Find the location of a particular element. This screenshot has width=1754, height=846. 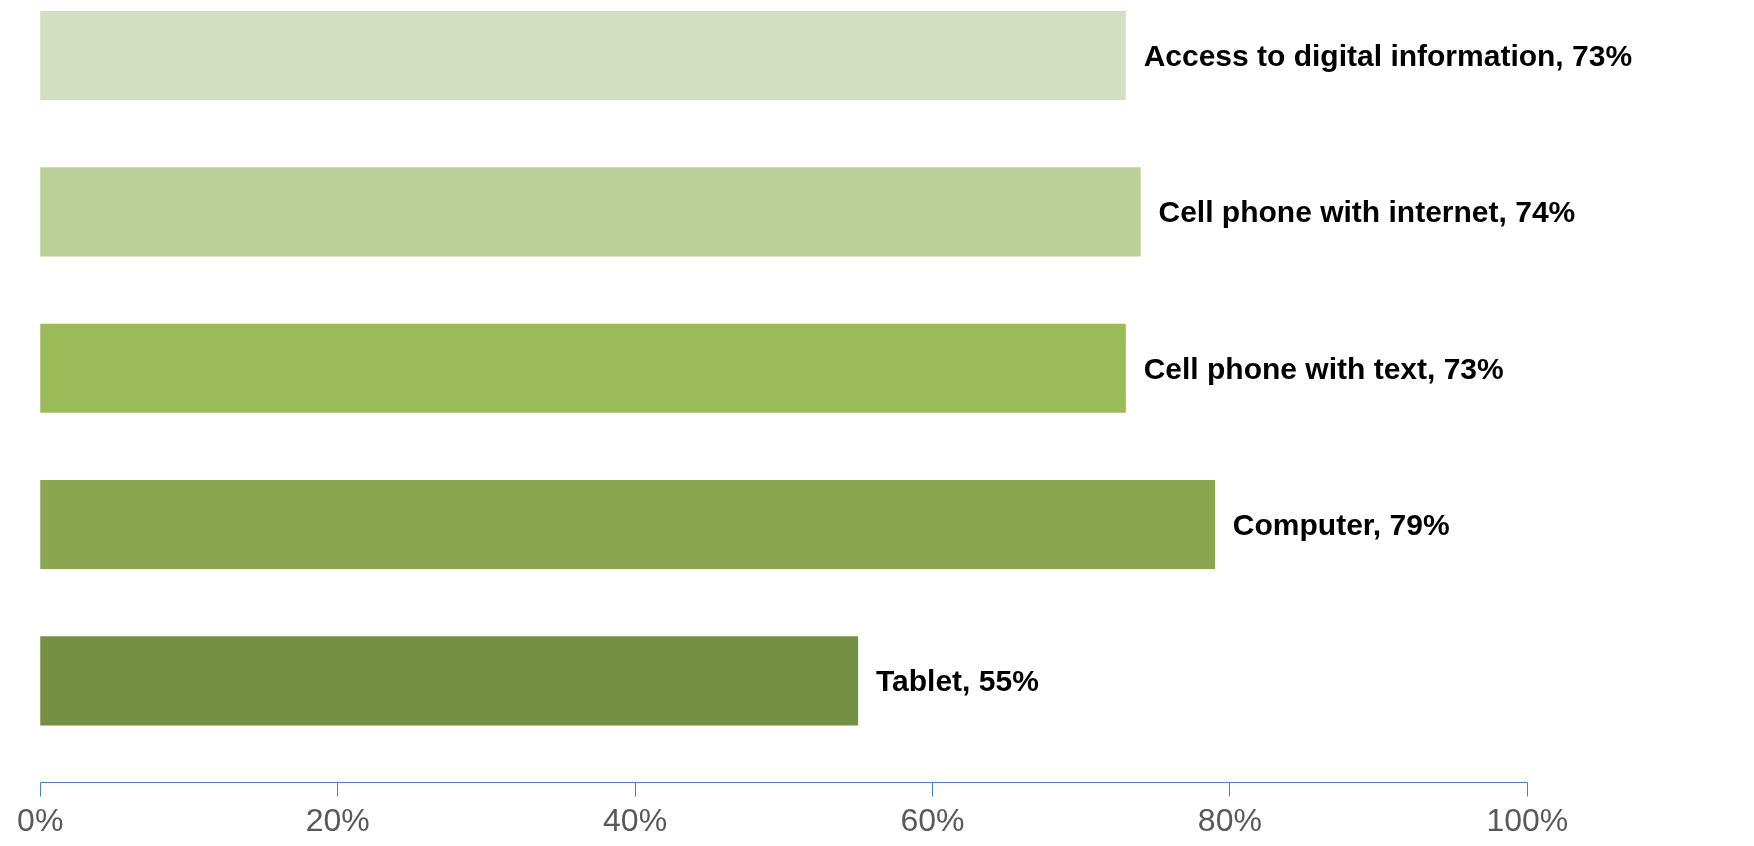

x-tick-label: 20% is located at coordinates (337, 819).